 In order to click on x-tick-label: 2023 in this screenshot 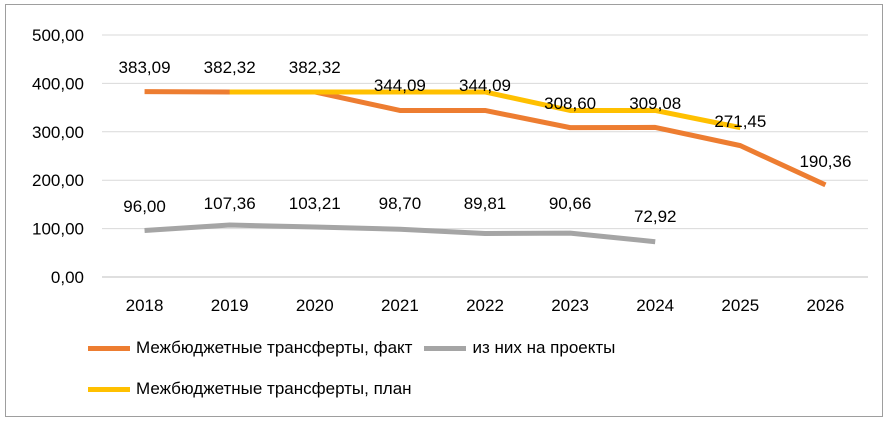, I will do `click(570, 305)`.